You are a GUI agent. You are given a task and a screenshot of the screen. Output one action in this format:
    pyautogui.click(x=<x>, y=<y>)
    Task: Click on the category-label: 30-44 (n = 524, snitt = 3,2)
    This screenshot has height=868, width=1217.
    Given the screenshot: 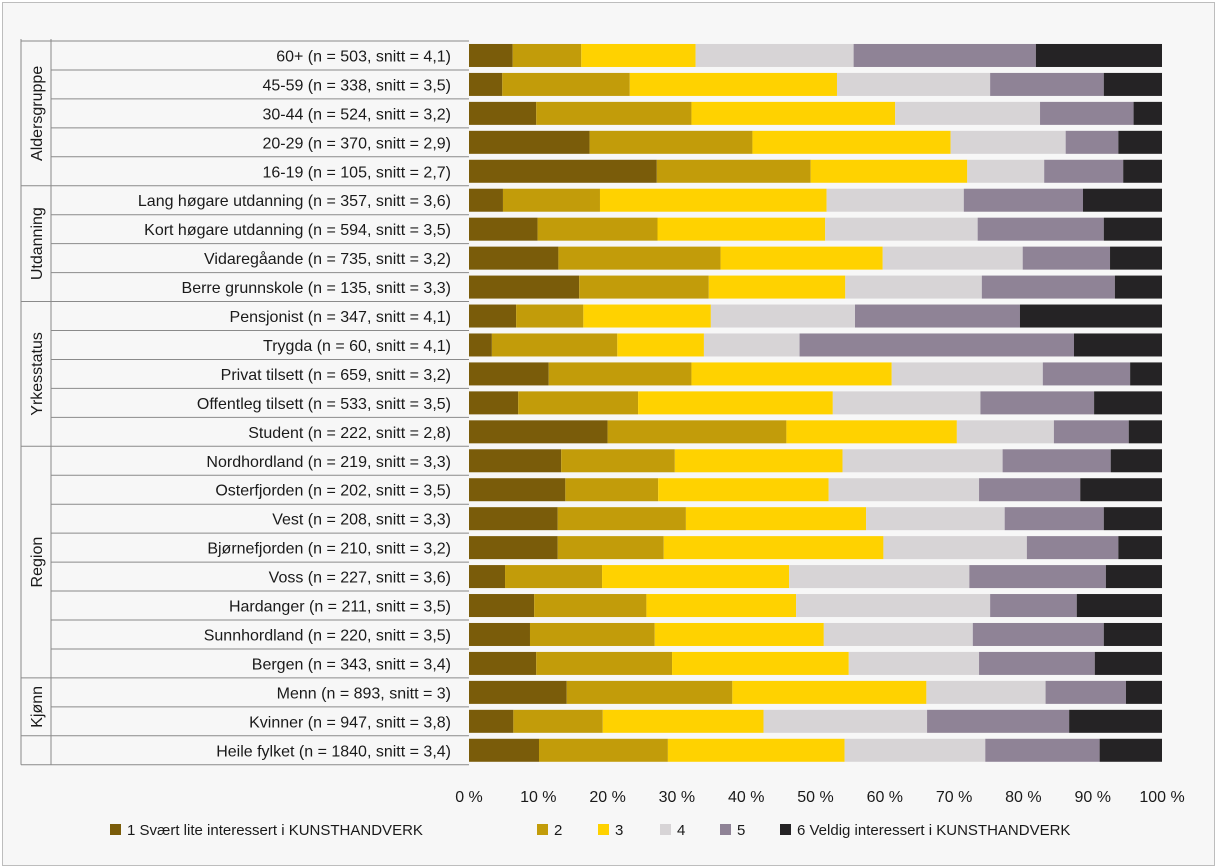 What is the action you would take?
    pyautogui.click(x=356, y=114)
    